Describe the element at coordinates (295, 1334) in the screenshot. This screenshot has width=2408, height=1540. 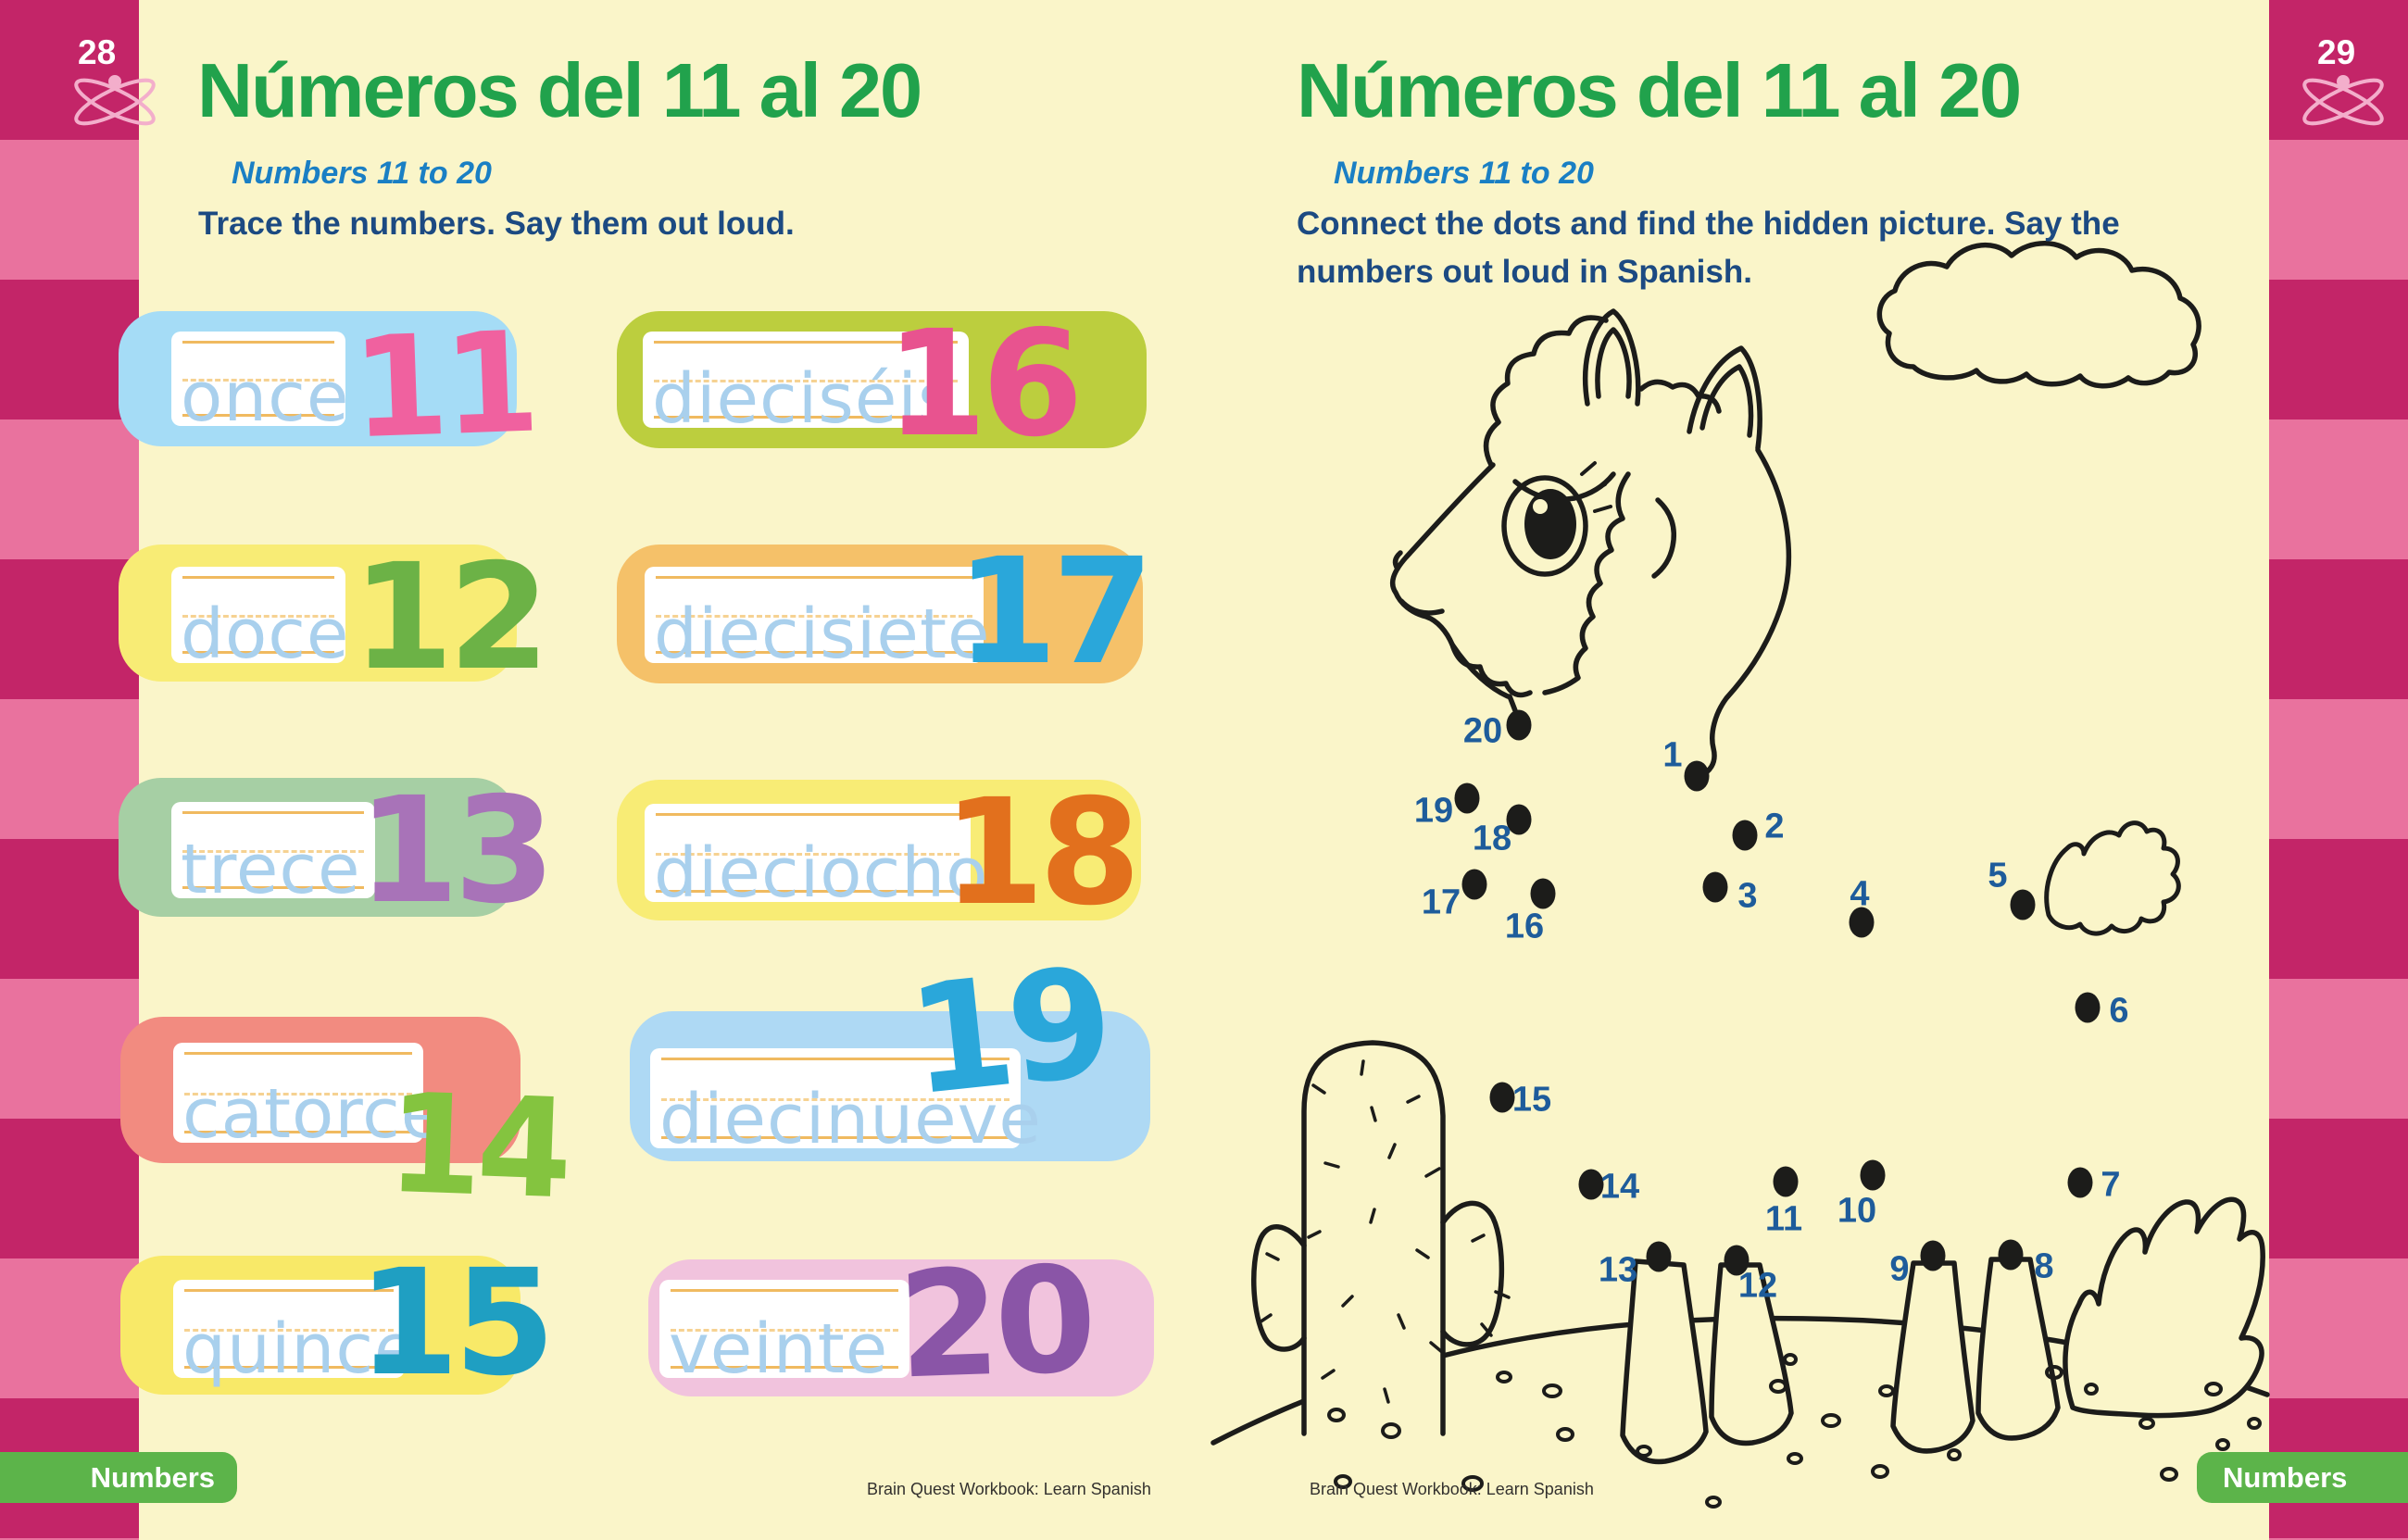
I see `trace-field-quince: quince` at that location.